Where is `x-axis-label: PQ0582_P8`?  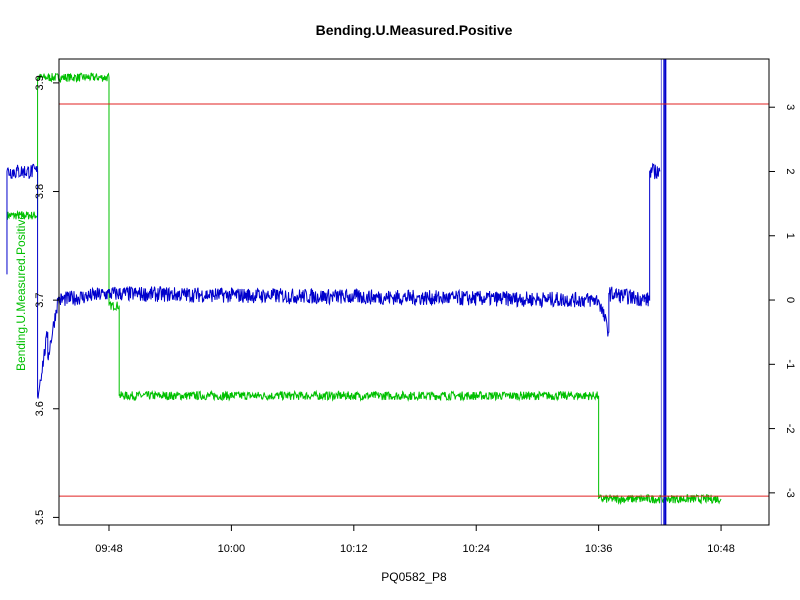
x-axis-label: PQ0582_P8 is located at coordinates (414, 577).